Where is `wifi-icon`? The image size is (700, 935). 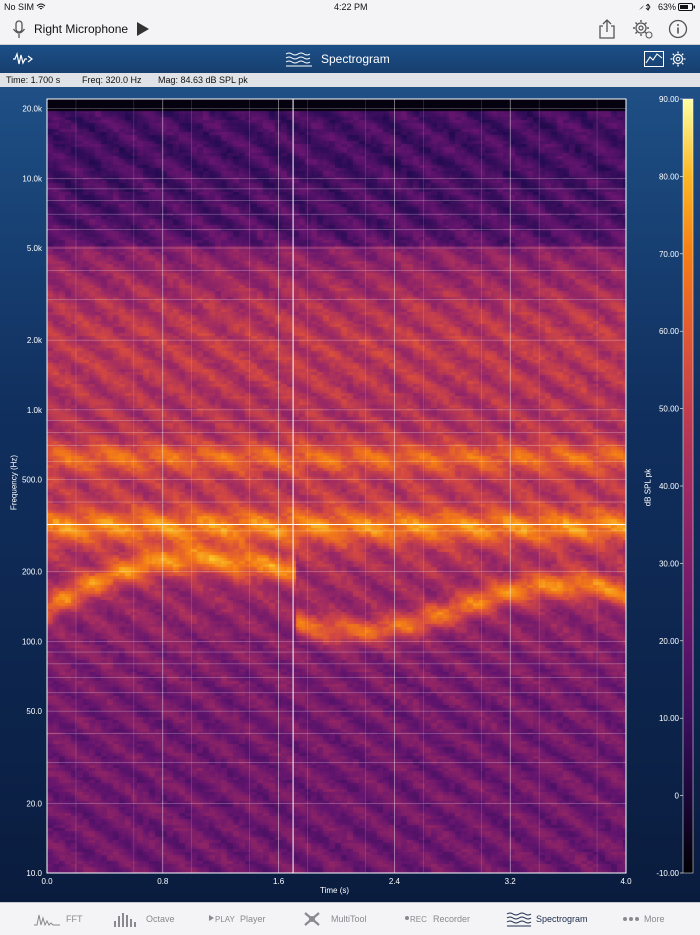 wifi-icon is located at coordinates (41, 6).